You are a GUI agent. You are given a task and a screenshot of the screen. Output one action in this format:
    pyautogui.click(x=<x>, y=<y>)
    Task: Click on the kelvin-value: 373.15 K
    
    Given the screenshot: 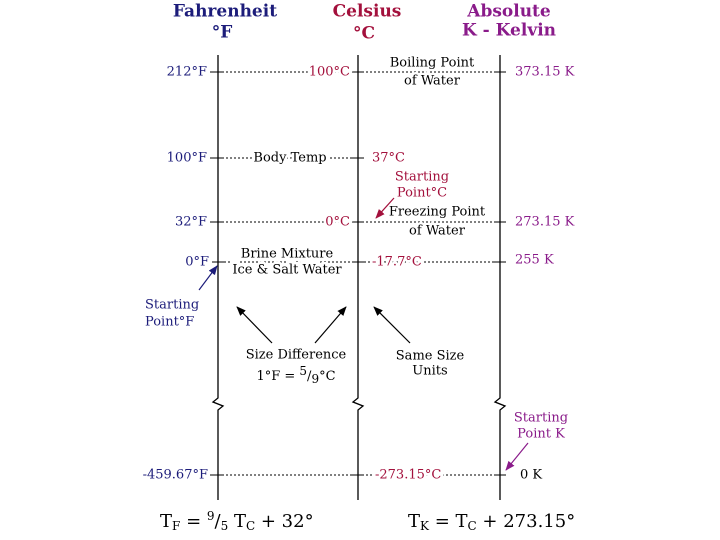 What is the action you would take?
    pyautogui.click(x=545, y=72)
    